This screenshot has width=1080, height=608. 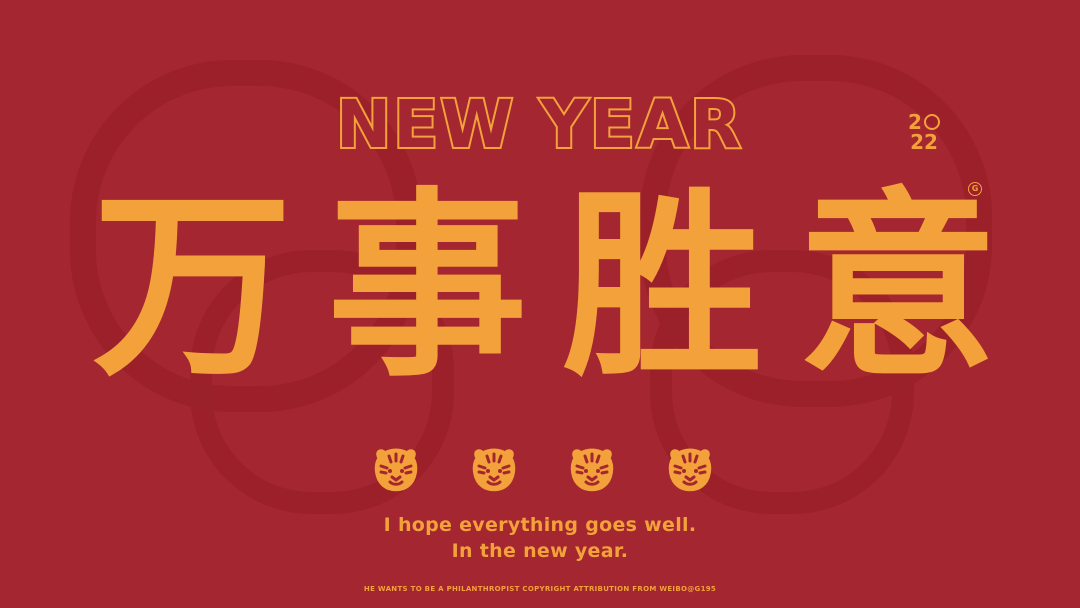 What do you see at coordinates (897, 287) in the screenshot?
I see `headline-char-4: 意` at bounding box center [897, 287].